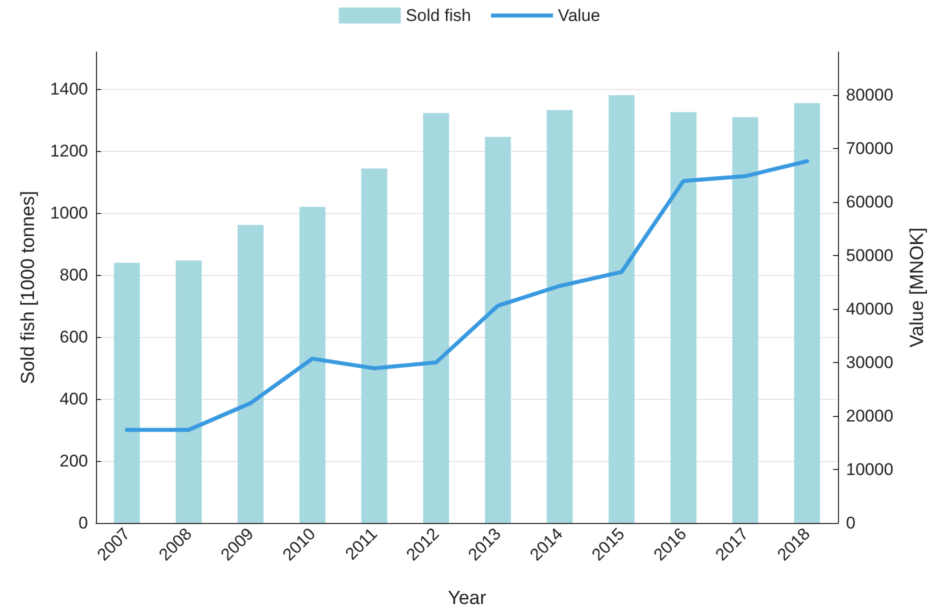  I want to click on y2-tick-label: 0, so click(851, 523).